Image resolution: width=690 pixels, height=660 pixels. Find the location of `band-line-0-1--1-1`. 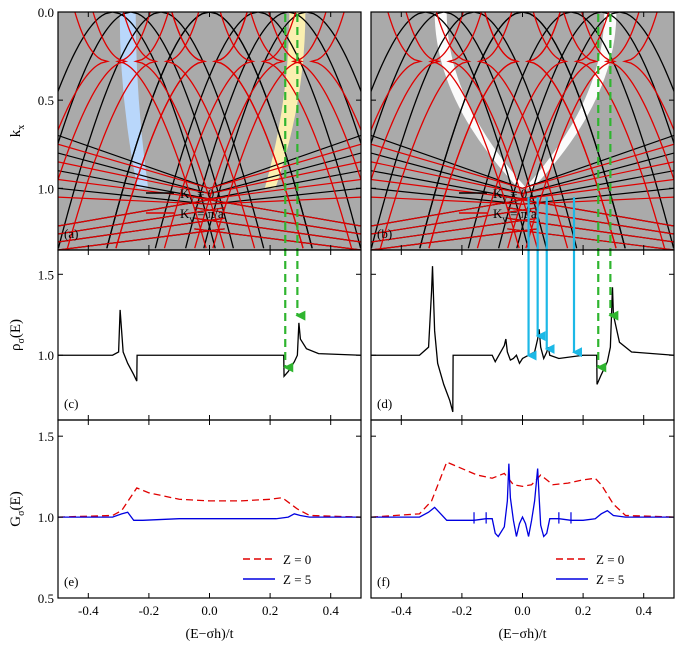

band-line-0-1--1-1 is located at coordinates (212, 130).